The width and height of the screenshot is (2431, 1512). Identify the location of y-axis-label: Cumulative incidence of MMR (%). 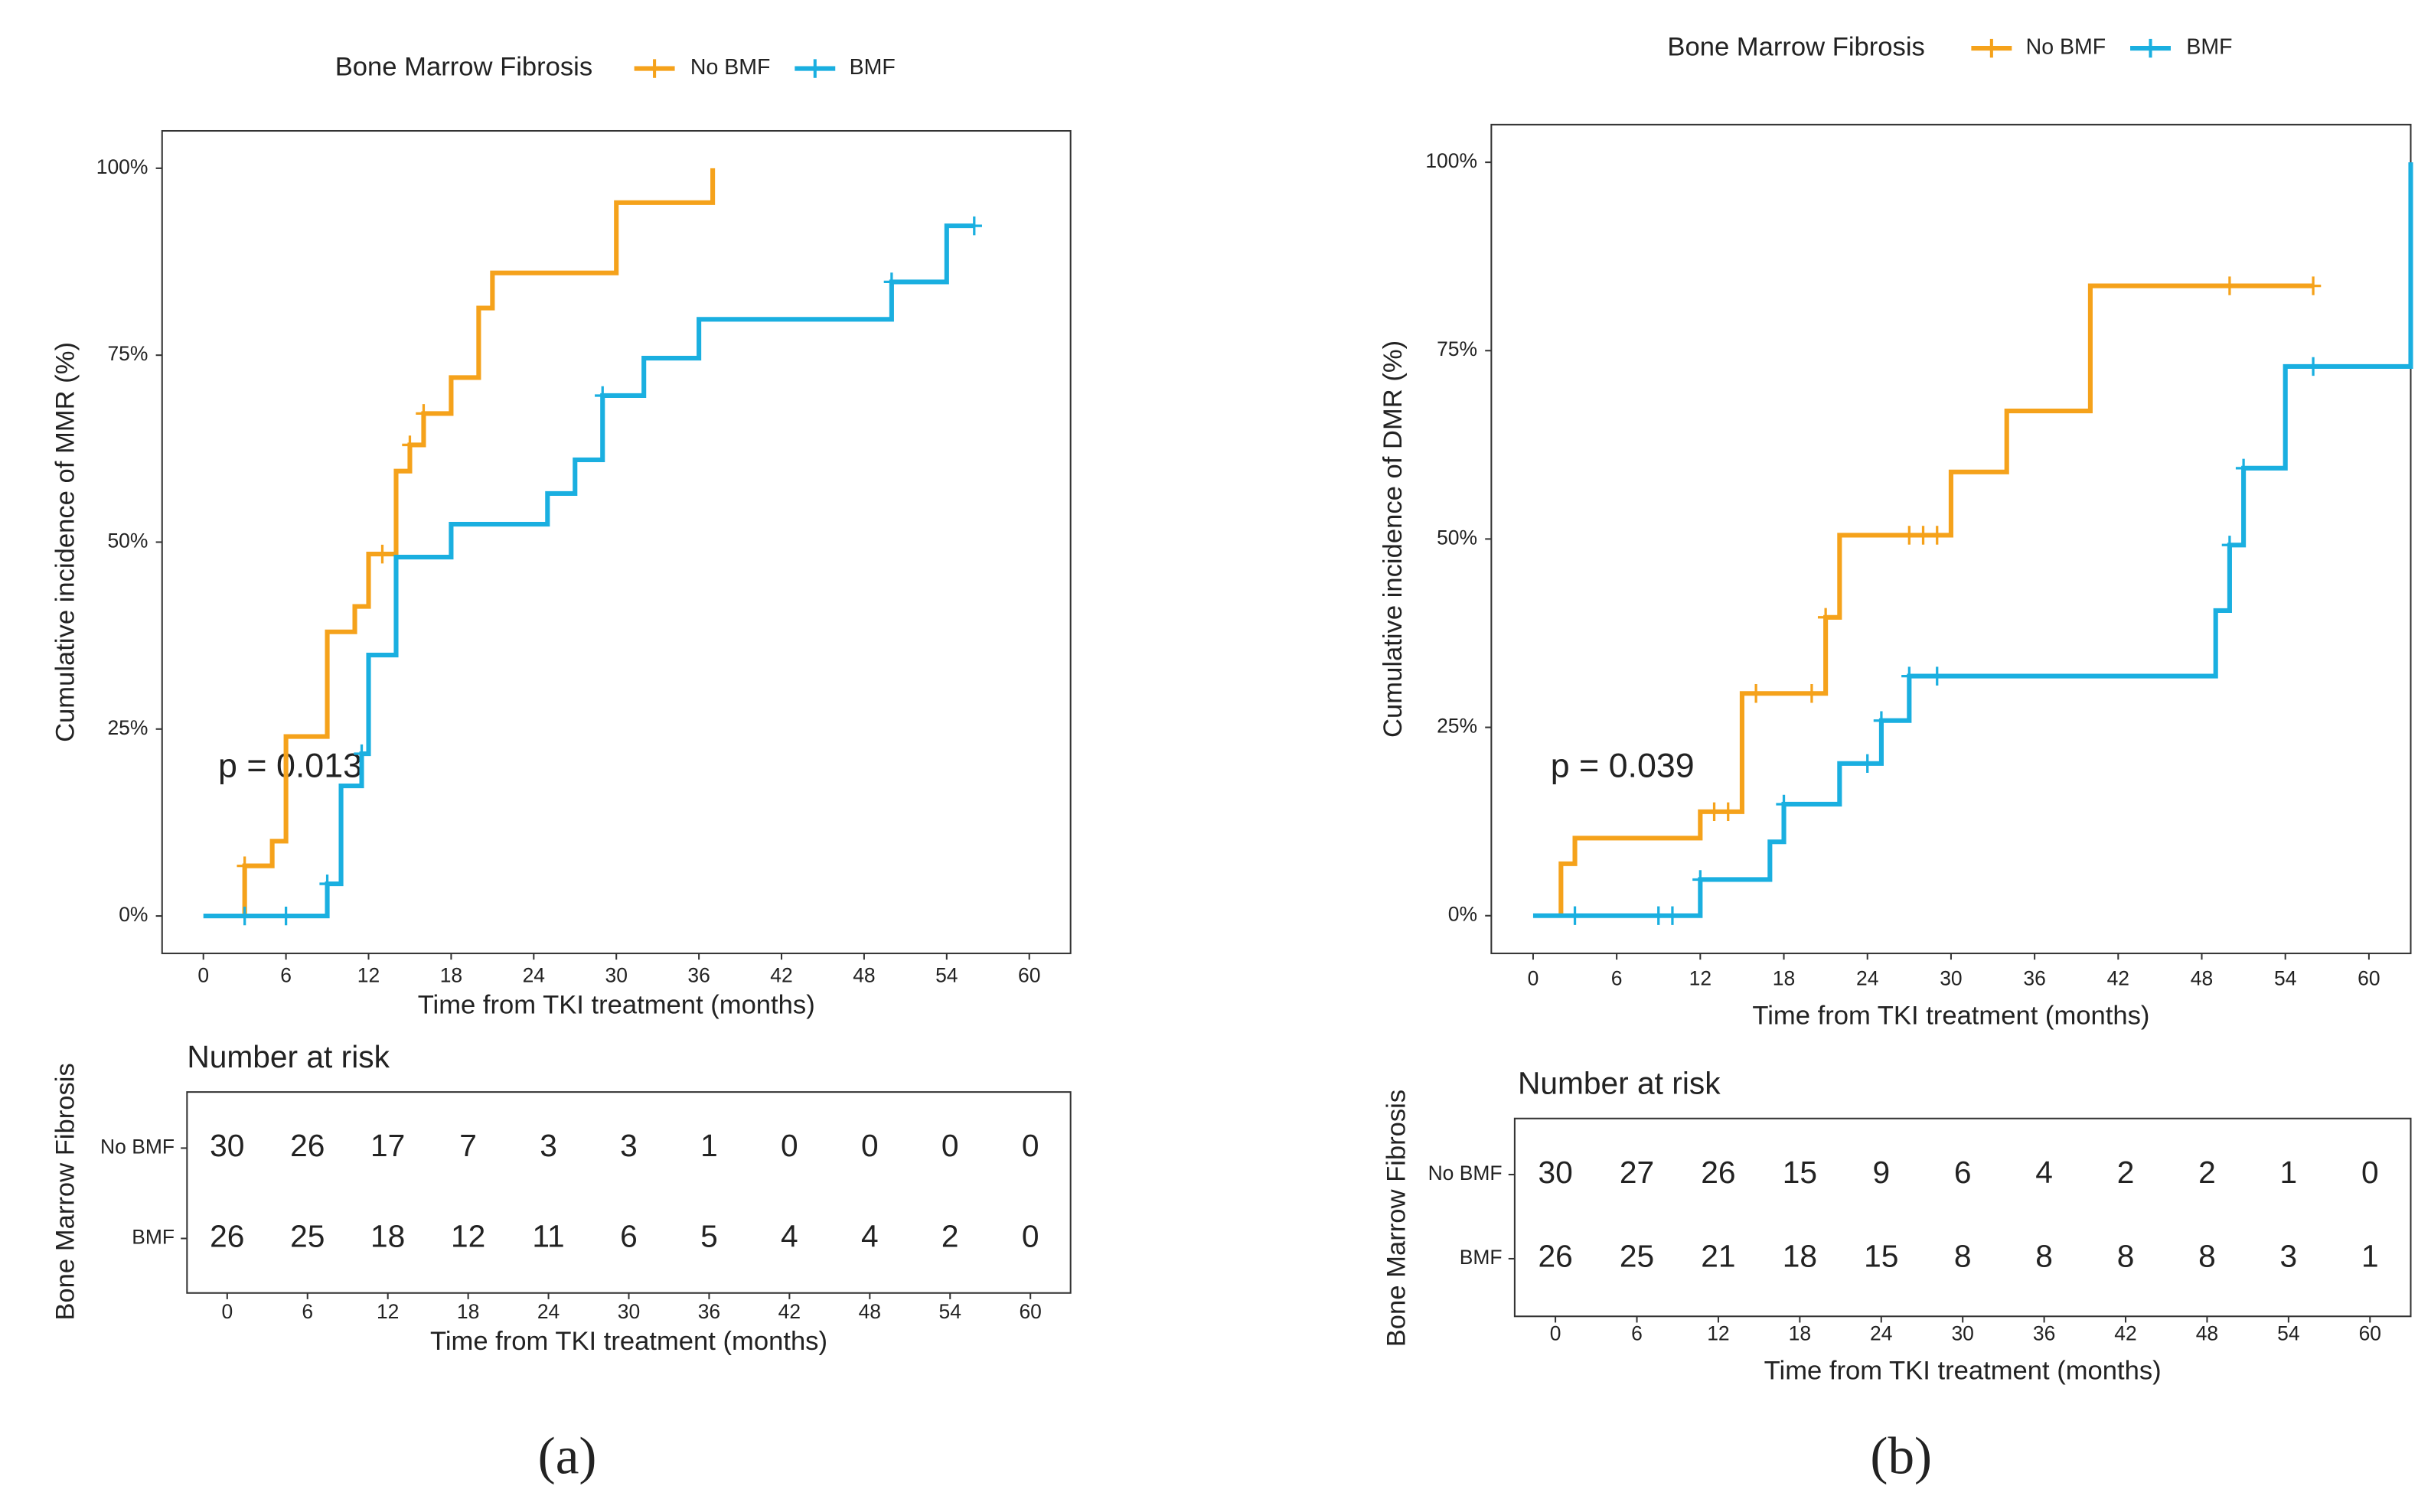
(65, 542).